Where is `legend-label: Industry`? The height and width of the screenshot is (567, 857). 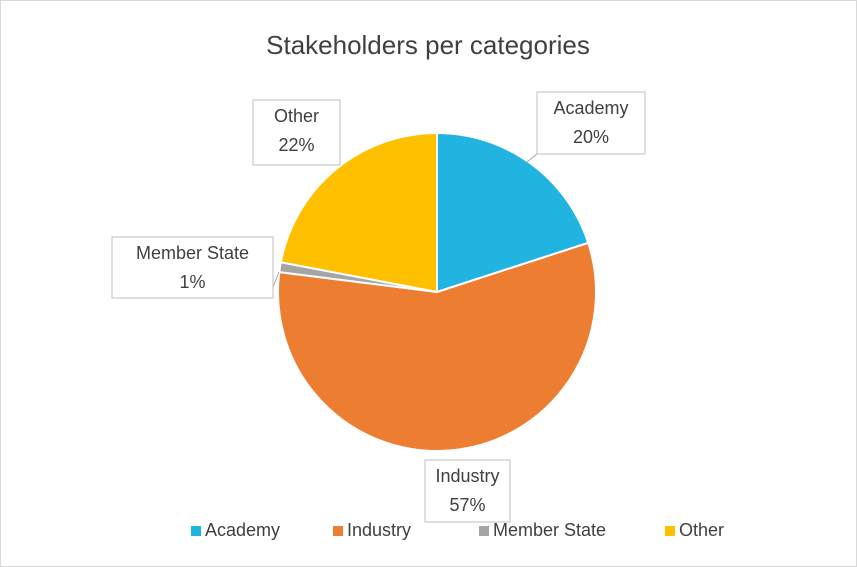 legend-label: Industry is located at coordinates (379, 530).